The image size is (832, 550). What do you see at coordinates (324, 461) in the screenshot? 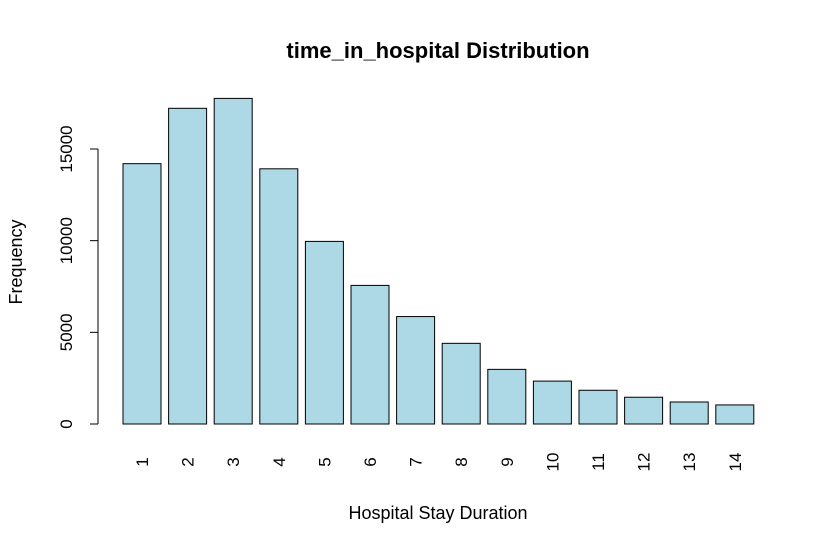
I see `x-tick-label: 5` at bounding box center [324, 461].